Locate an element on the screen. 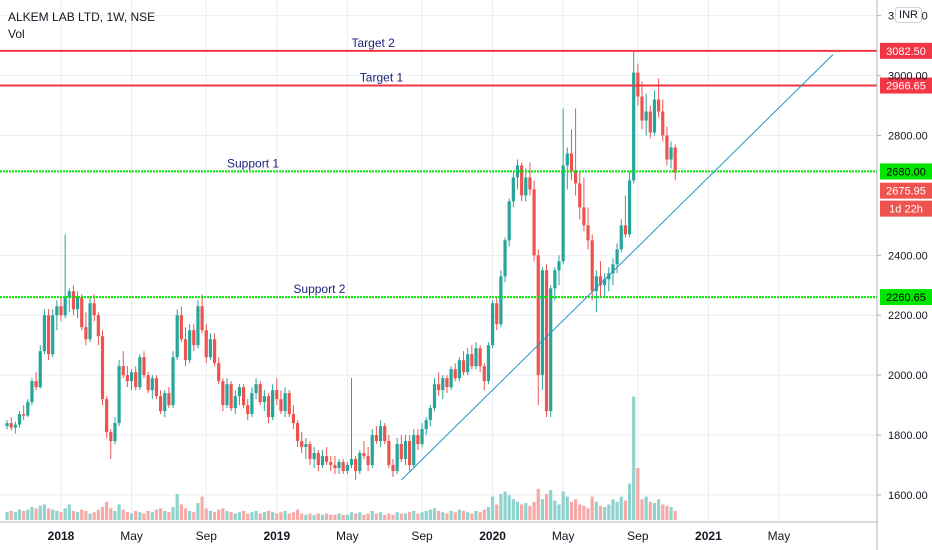 The image size is (932, 550). current-price-label: 2675.95 is located at coordinates (906, 192).